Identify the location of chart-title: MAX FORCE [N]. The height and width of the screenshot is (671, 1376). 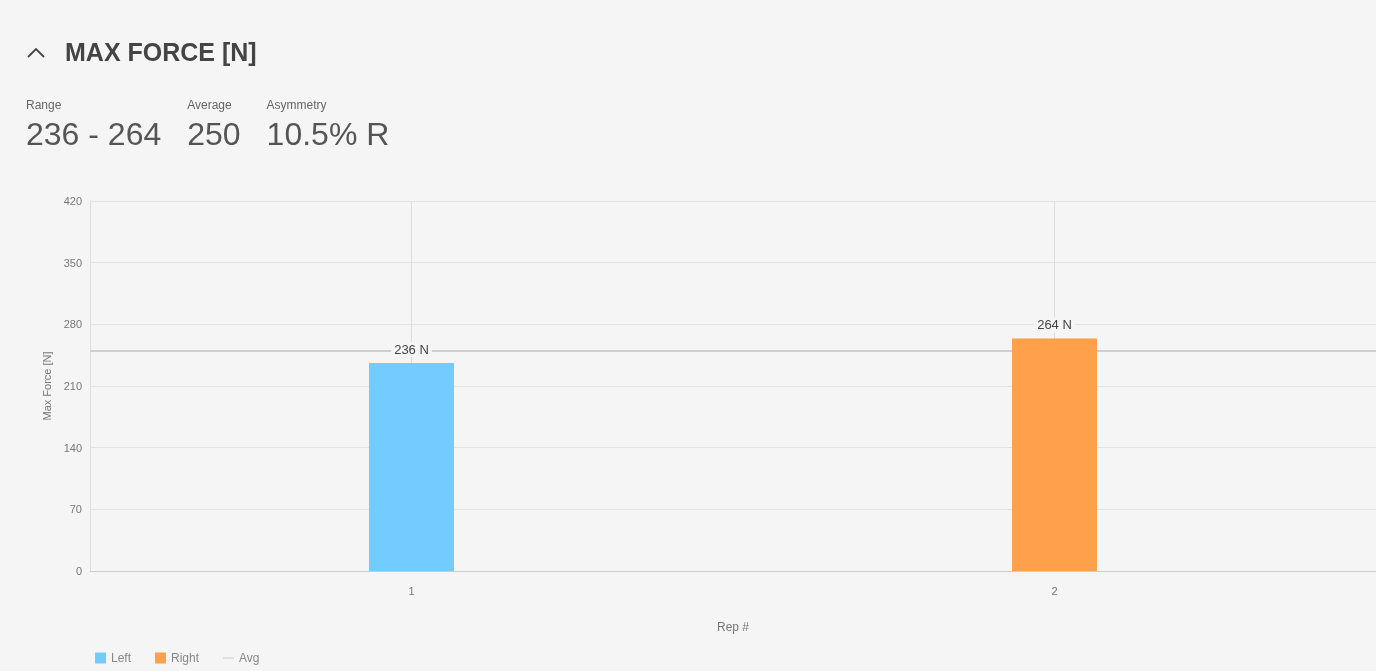
(161, 52).